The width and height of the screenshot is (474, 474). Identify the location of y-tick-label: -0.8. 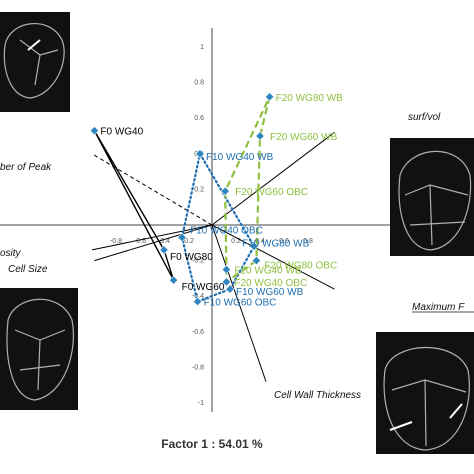
(198, 367).